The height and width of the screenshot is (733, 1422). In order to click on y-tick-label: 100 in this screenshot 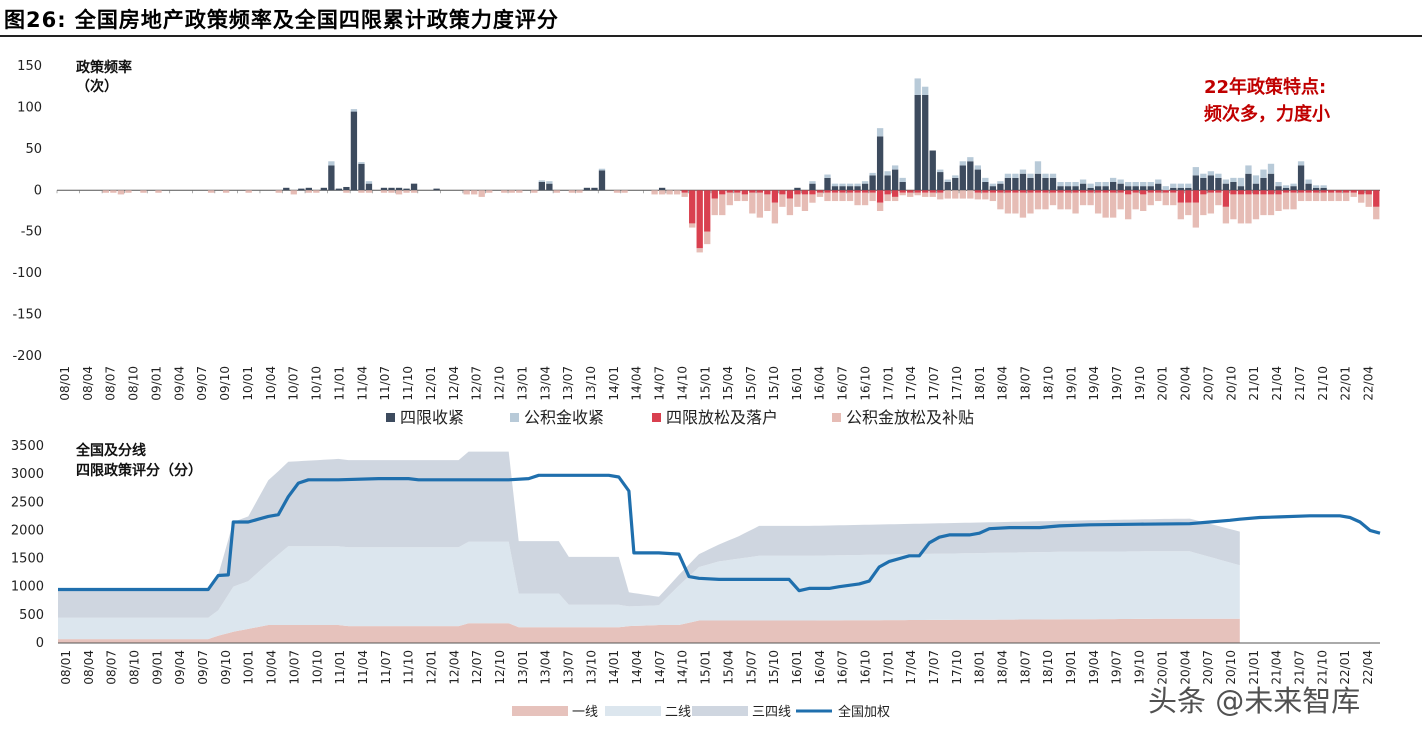, I will do `click(29, 107)`.